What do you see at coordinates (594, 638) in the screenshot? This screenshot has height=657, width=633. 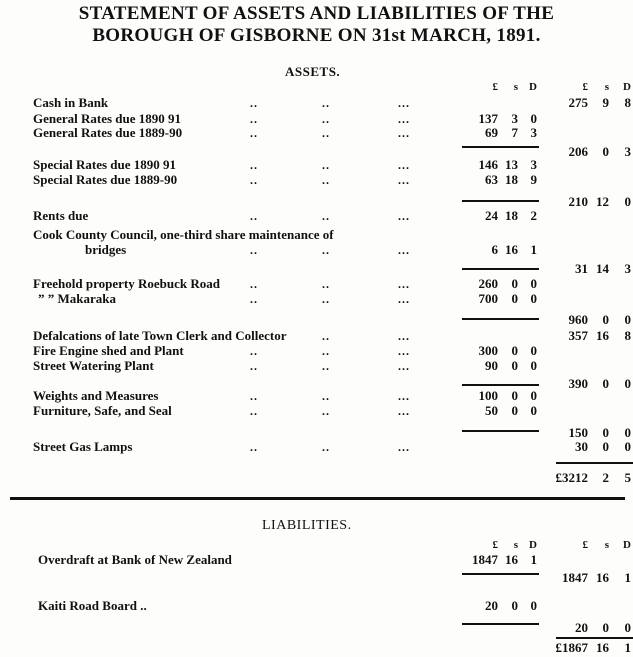 I see `total-rule` at bounding box center [594, 638].